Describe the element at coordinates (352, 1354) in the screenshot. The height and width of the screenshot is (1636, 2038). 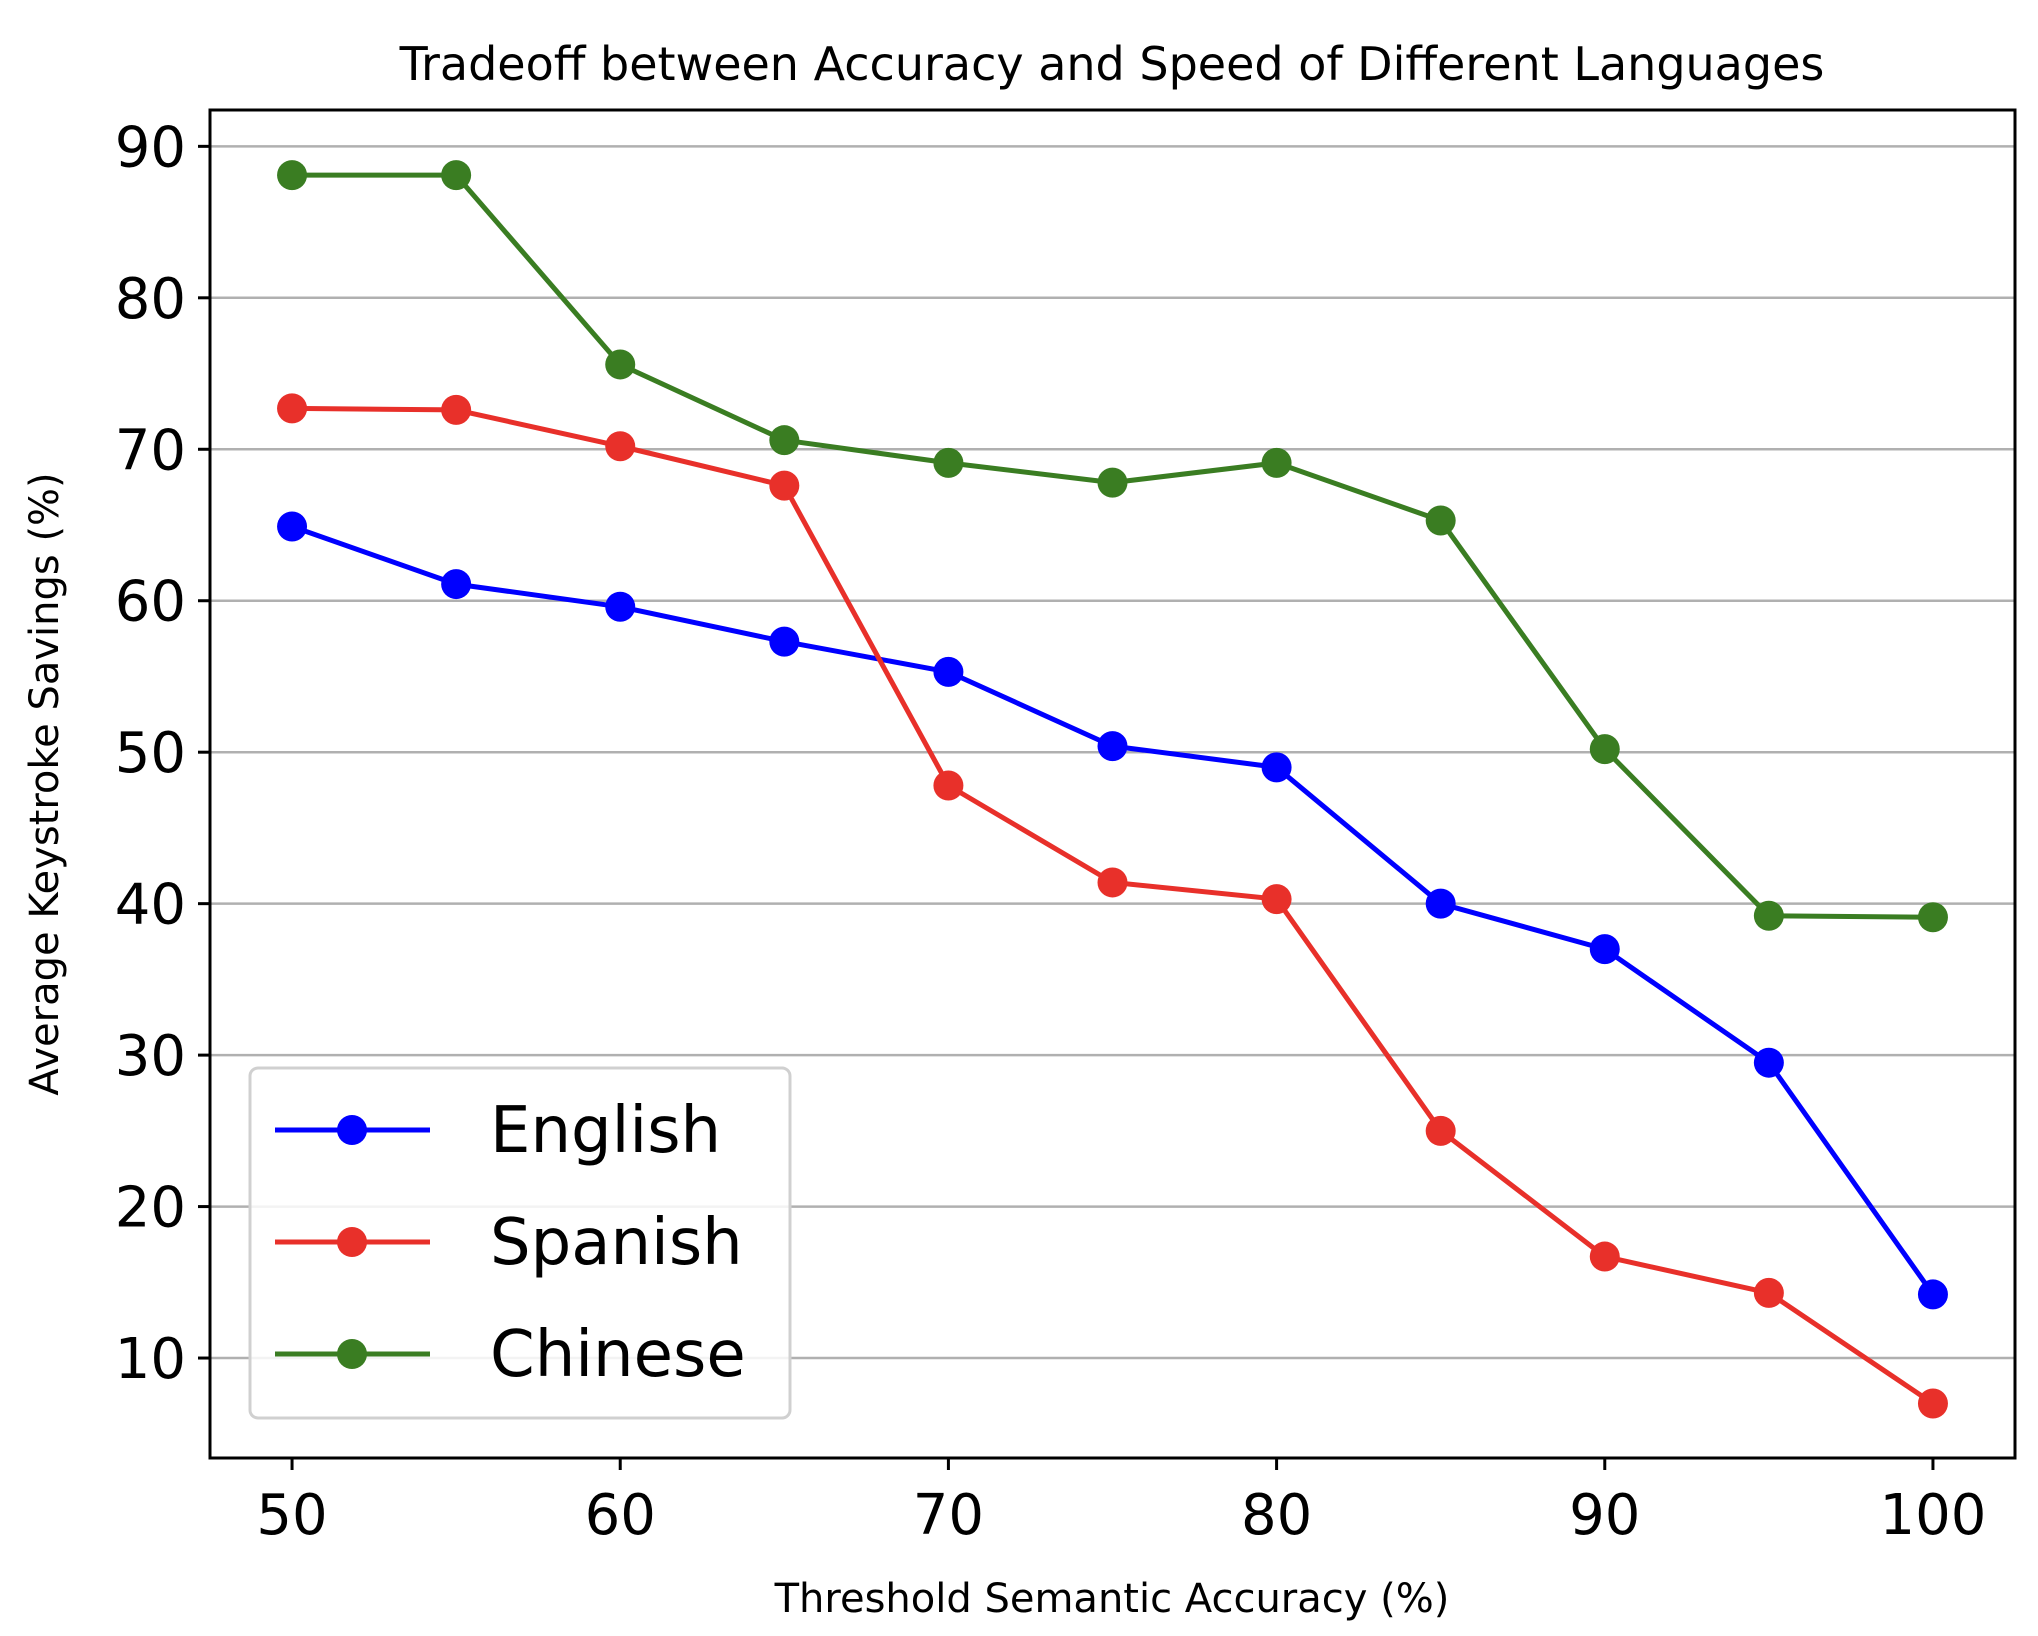
I see `legend-marker-chinese` at that location.